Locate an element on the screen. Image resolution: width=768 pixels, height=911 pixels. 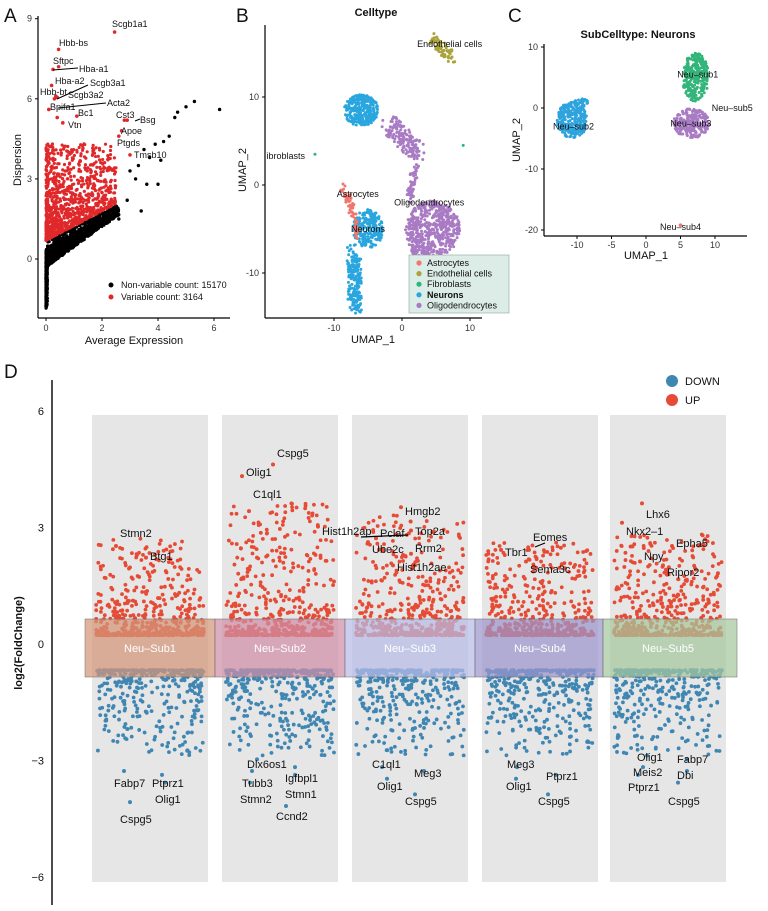
cluster-label: Fibroblasts is located at coordinates (283, 156).